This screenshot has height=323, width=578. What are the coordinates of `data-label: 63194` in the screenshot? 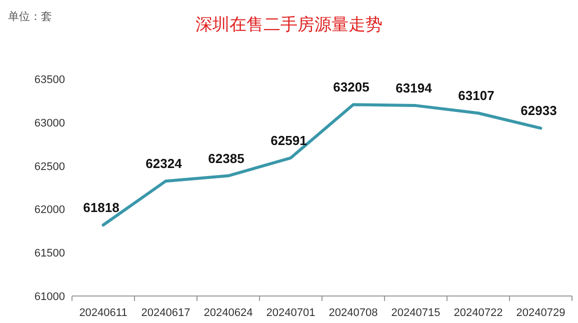 It's located at (414, 88).